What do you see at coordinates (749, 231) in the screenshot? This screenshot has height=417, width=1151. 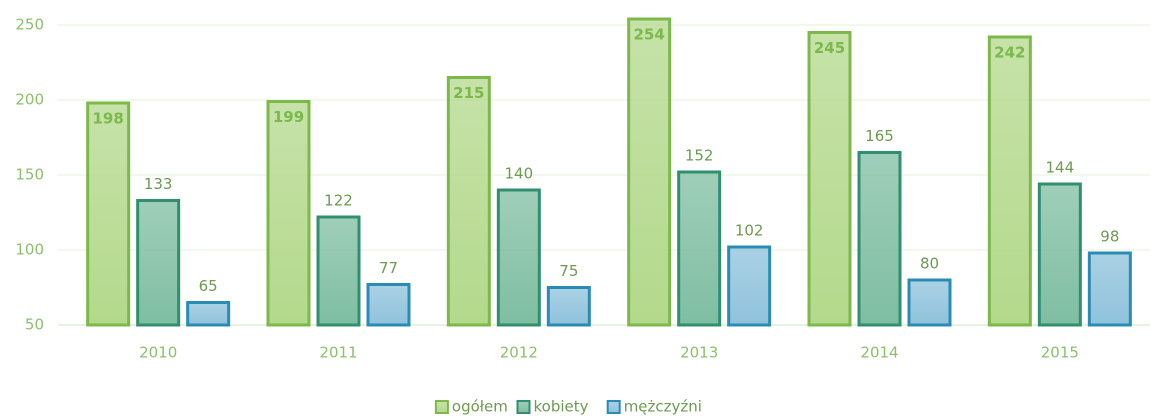 I see `data-label: 102` at bounding box center [749, 231].